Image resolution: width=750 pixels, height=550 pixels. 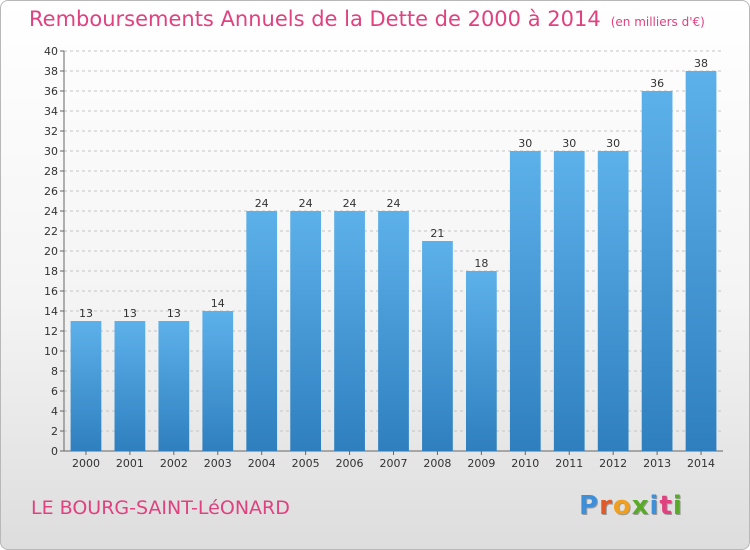 What do you see at coordinates (606, 506) in the screenshot?
I see `brand-logo-letter: r` at bounding box center [606, 506].